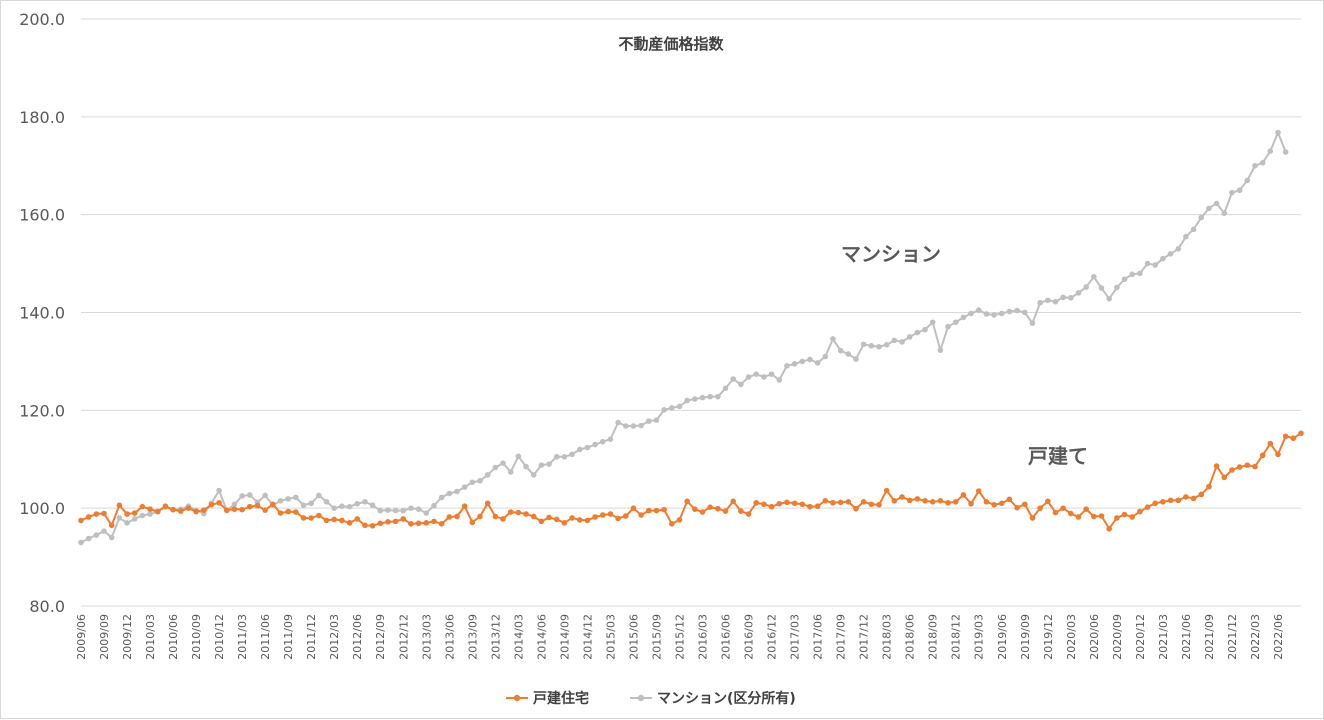  I want to click on x-tick-label: 2012/03, so click(334, 637).